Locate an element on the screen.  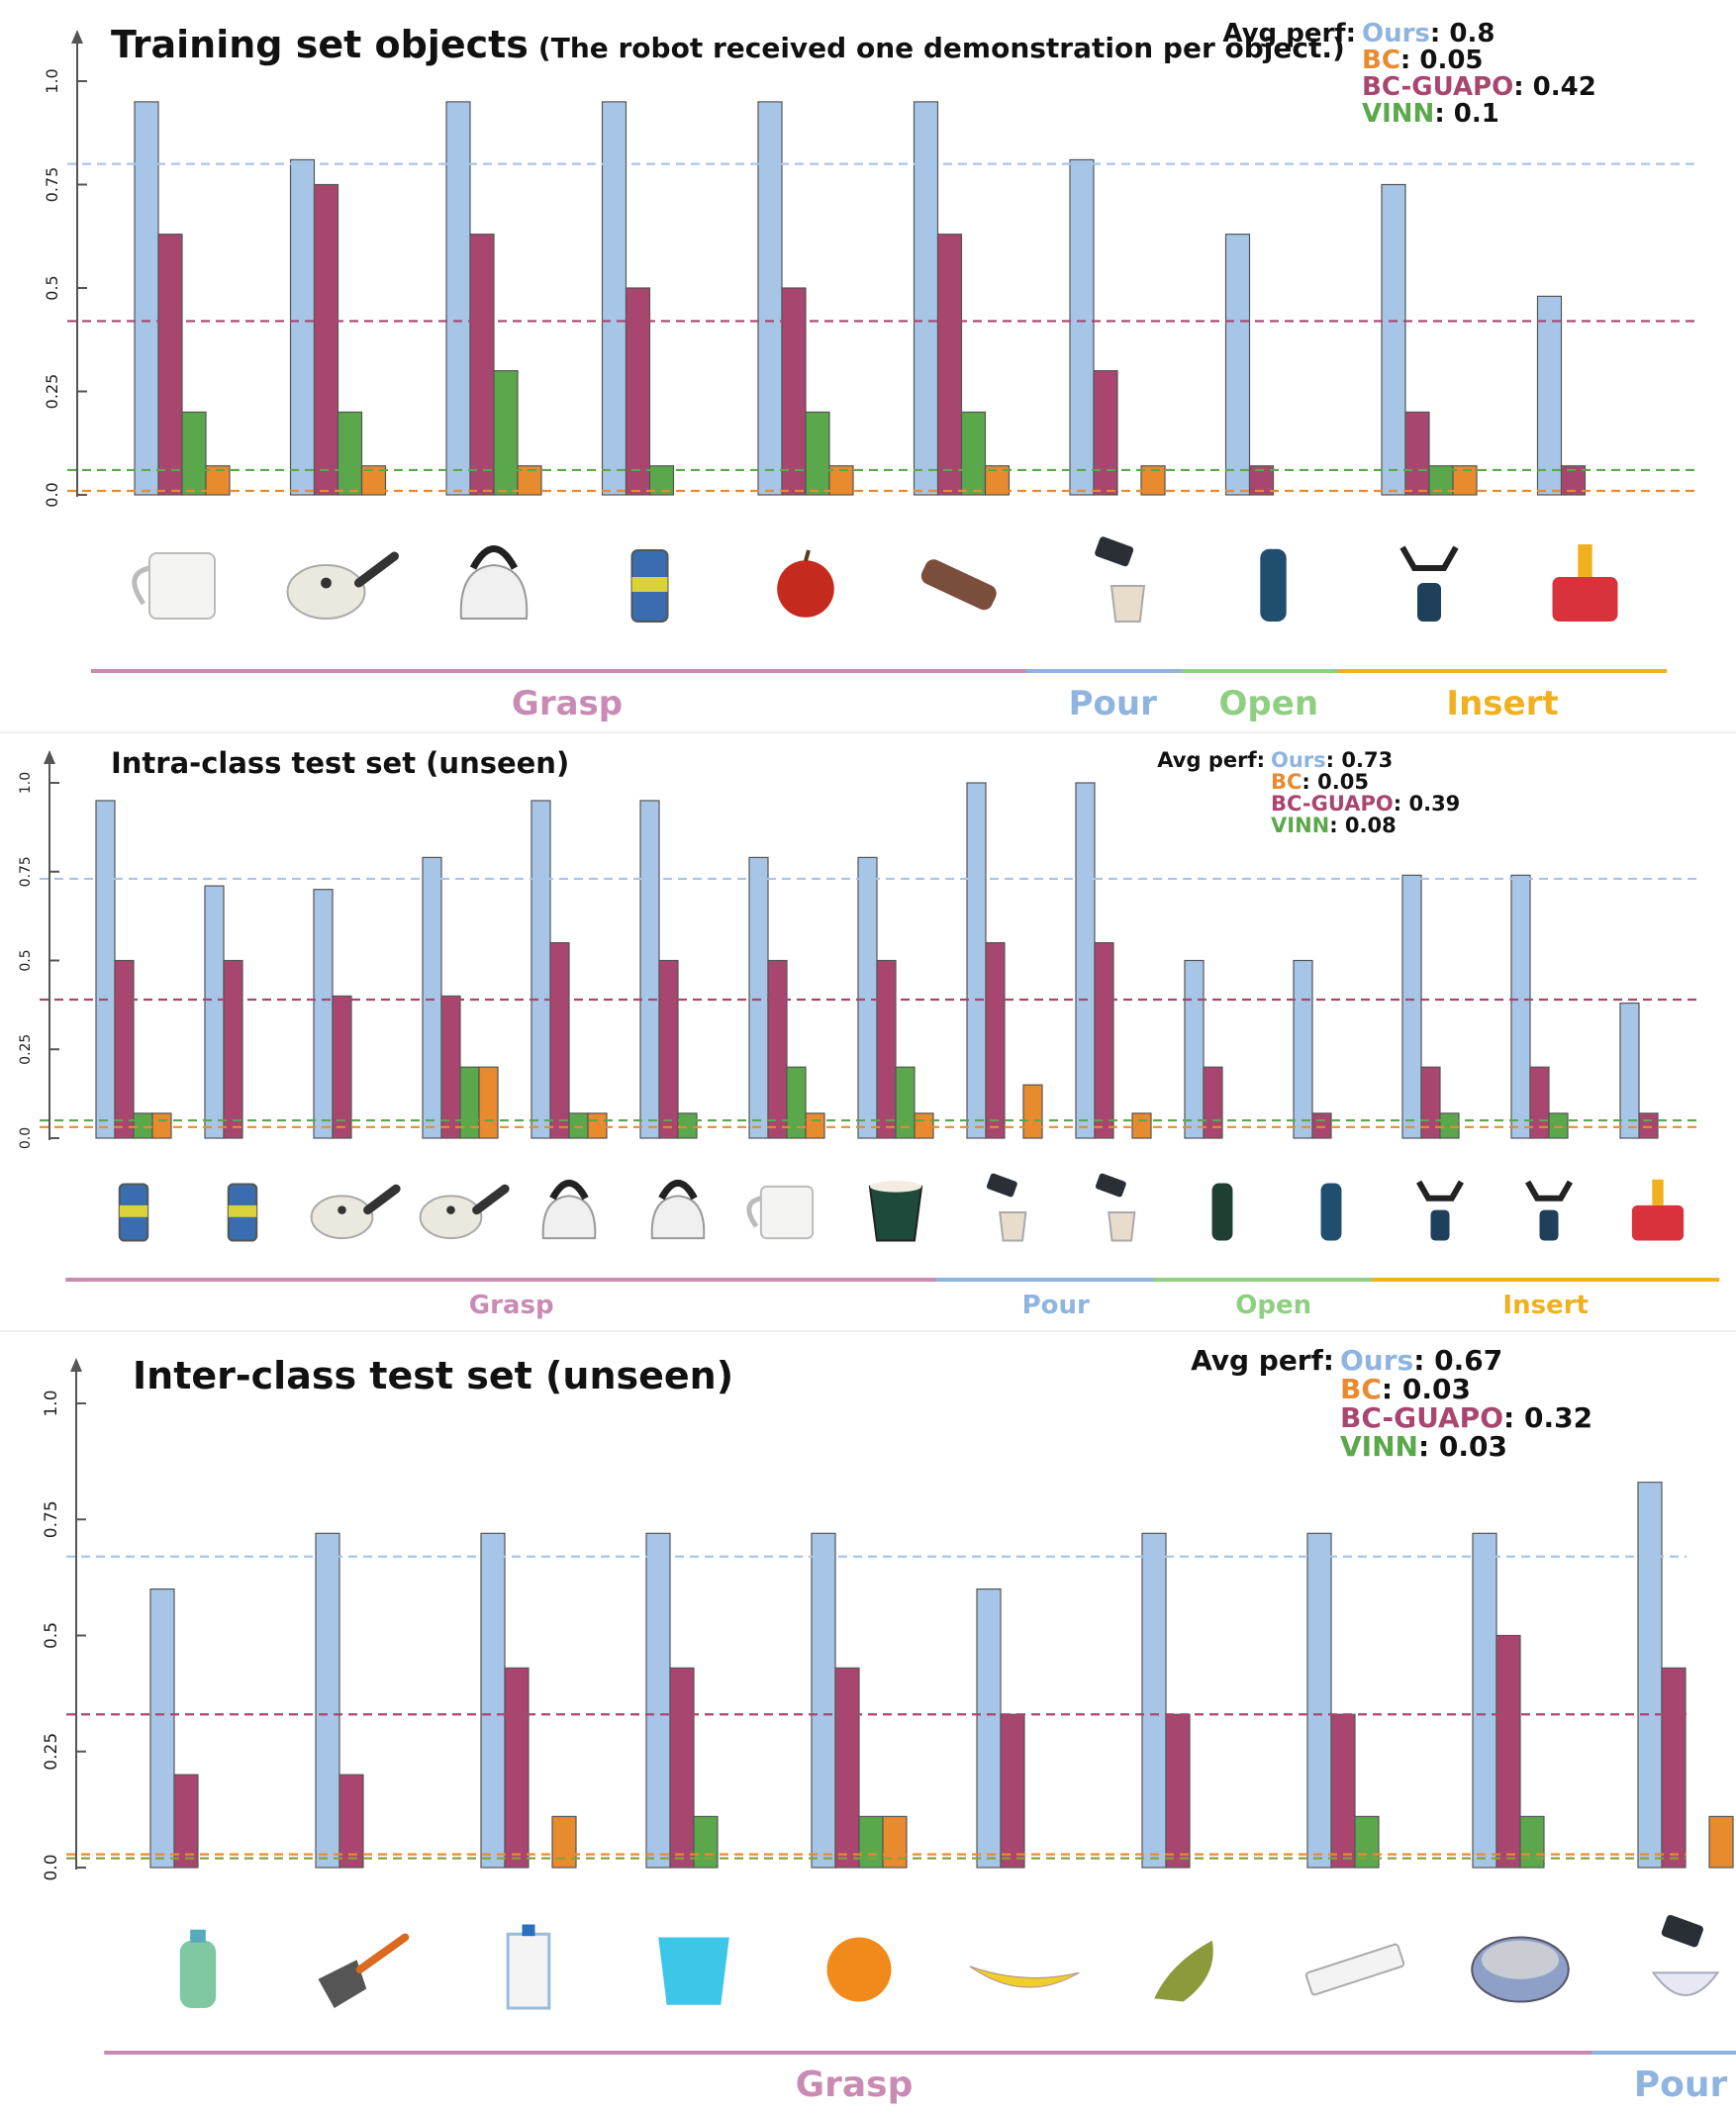
brush-bristles is located at coordinates (342, 1984).